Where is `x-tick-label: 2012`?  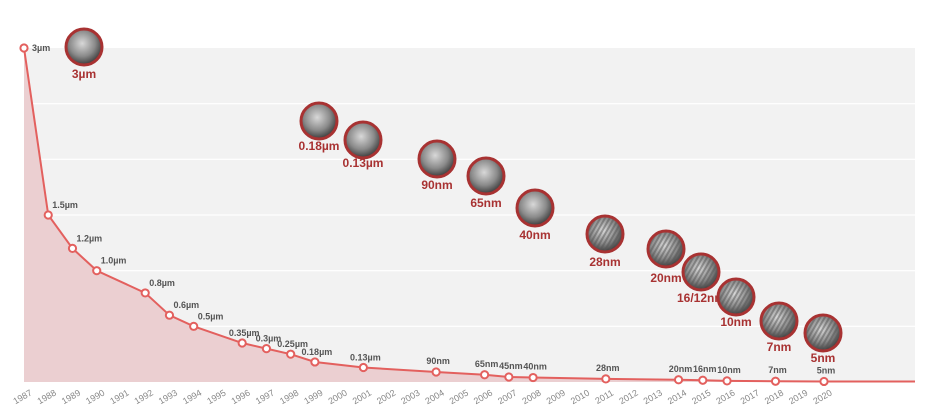
x-tick-label: 2012 is located at coordinates (628, 397).